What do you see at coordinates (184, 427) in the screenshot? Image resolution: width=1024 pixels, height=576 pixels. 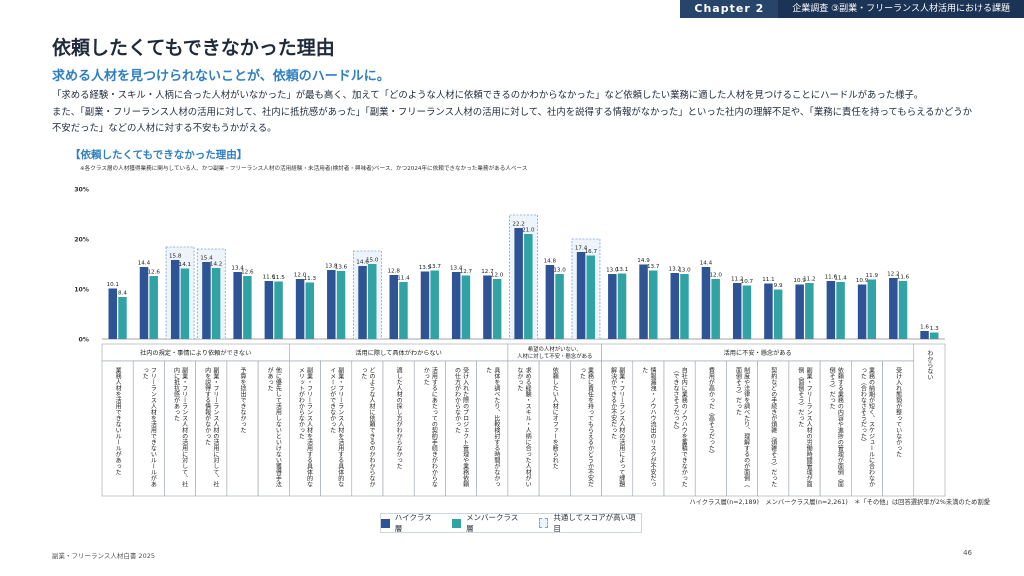 I see `category-label: 副業・フリーランス人材の活用に対して、社` at bounding box center [184, 427].